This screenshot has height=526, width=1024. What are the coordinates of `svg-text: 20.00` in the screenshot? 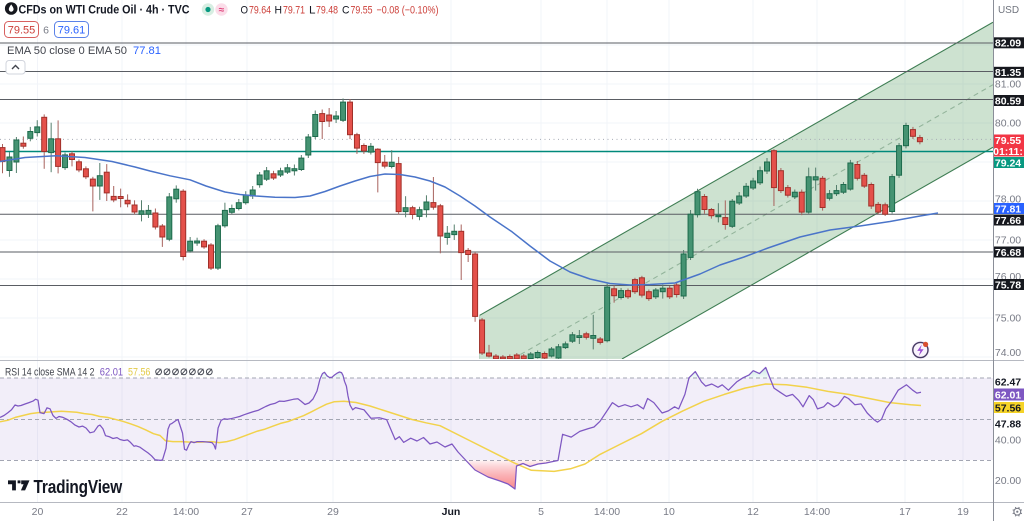 It's located at (1008, 481).